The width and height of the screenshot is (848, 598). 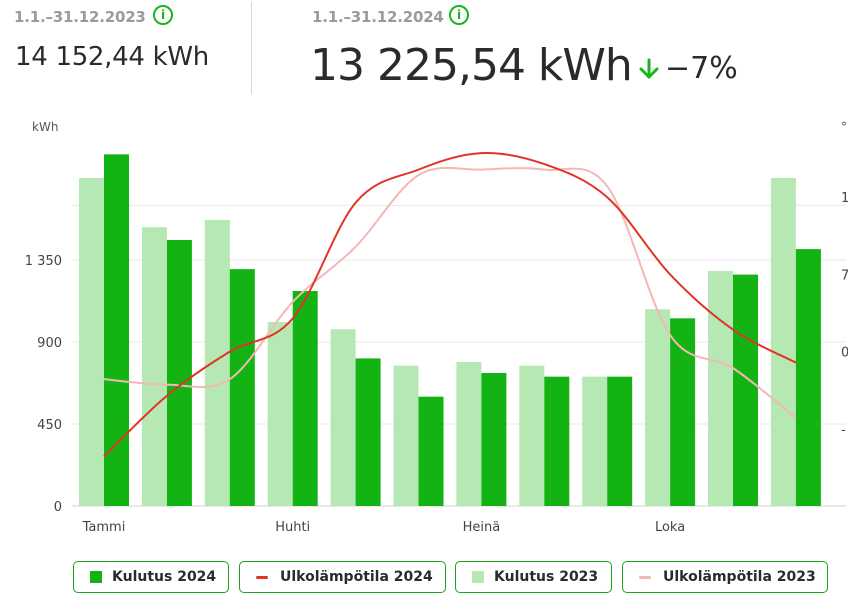 What do you see at coordinates (701, 68) in the screenshot?
I see `change-percent: −7%` at bounding box center [701, 68].